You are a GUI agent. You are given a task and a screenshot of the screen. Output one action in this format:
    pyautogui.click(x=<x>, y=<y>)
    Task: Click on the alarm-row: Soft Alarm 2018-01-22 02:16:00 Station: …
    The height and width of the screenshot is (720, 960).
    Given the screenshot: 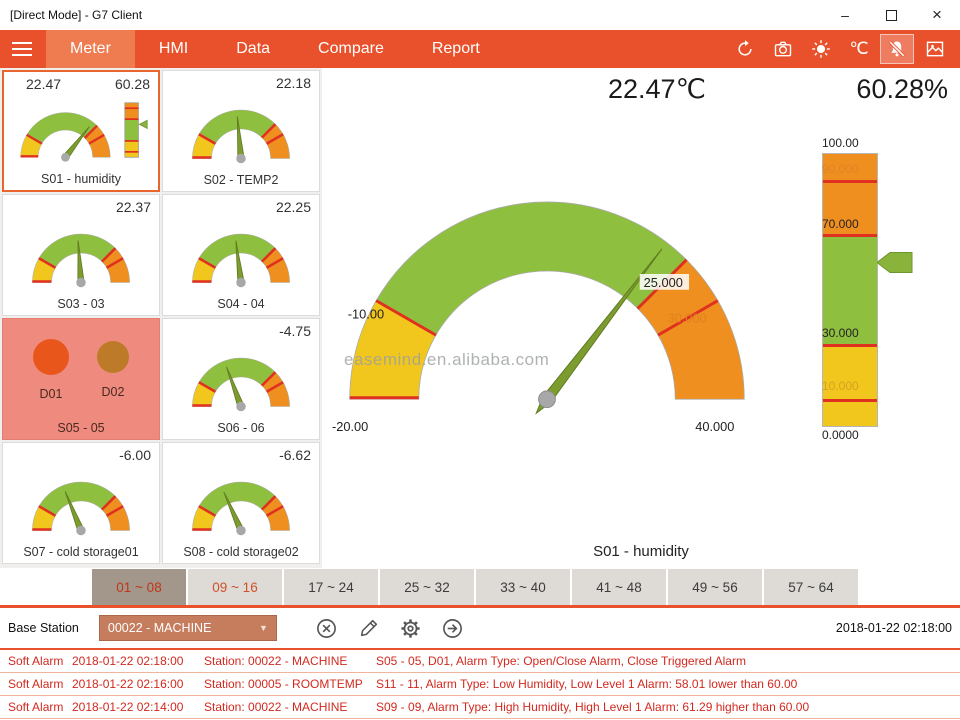 What is the action you would take?
    pyautogui.click(x=480, y=684)
    